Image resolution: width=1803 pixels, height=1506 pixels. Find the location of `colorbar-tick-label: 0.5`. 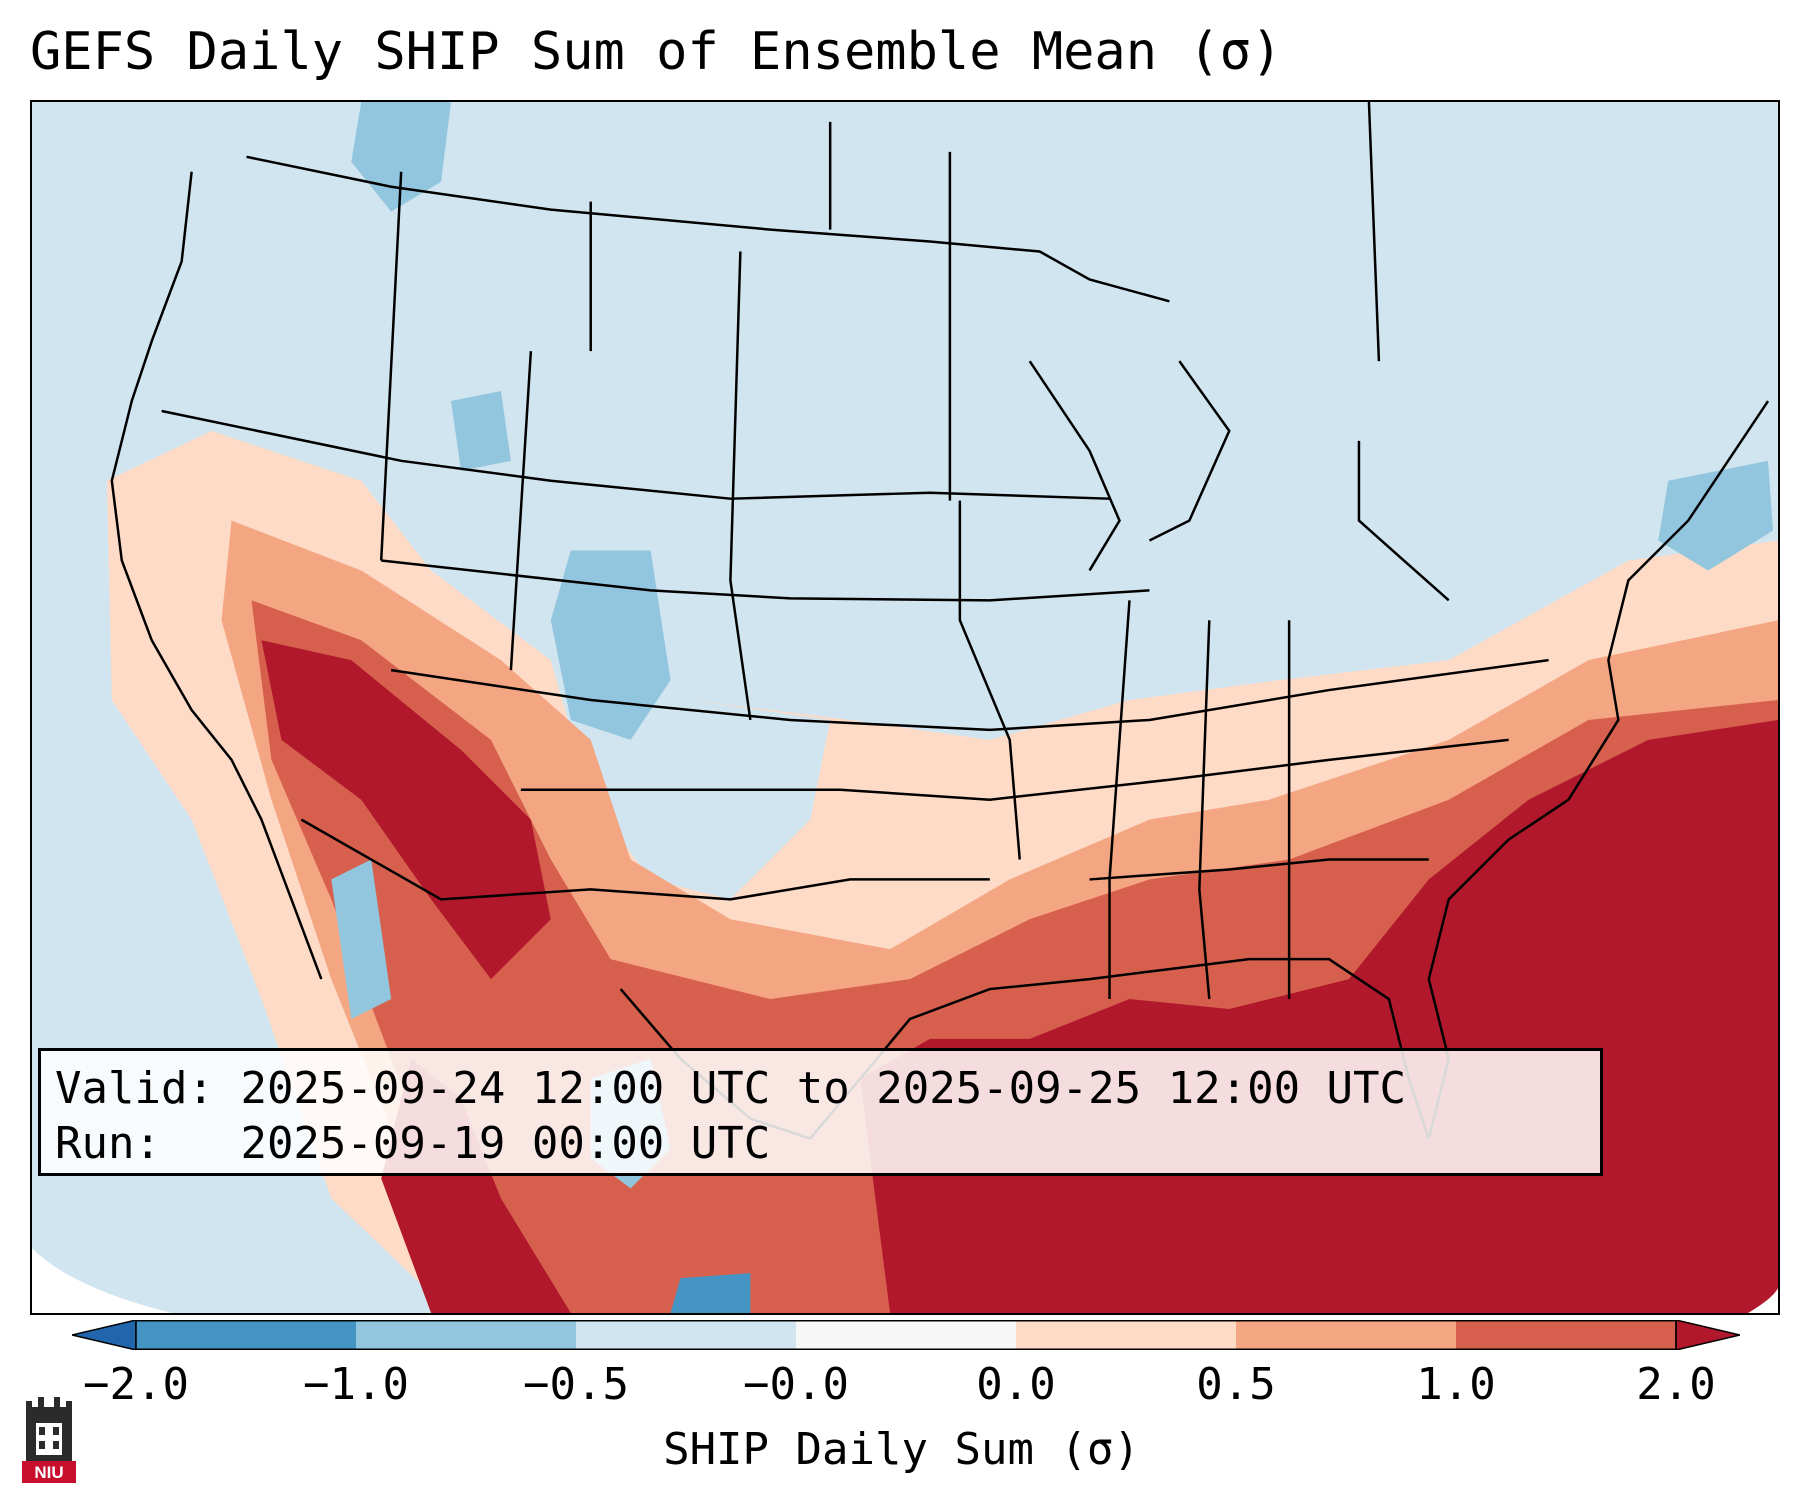

colorbar-tick-label: 0.5 is located at coordinates (1236, 1384).